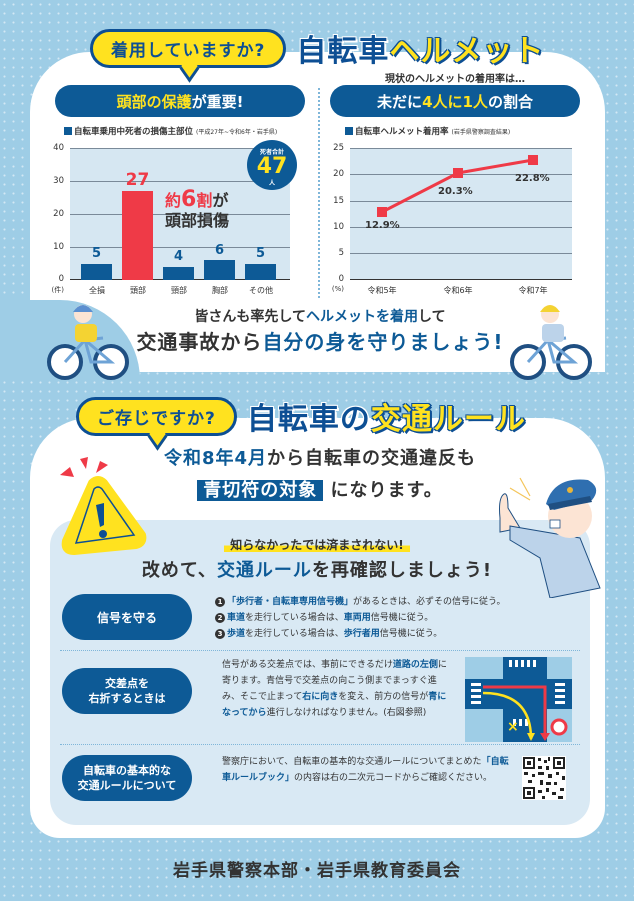 This screenshot has width=634, height=901. What do you see at coordinates (393, 778) in the screenshot?
I see `rule-text: の内容は右の二次元コードからご確認ください。` at bounding box center [393, 778].